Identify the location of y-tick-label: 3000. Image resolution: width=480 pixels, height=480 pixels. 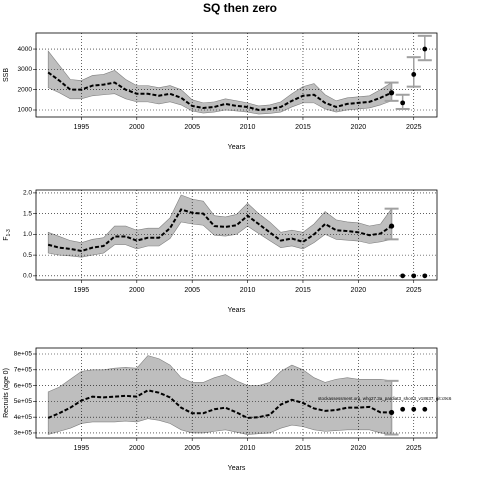
(25, 69).